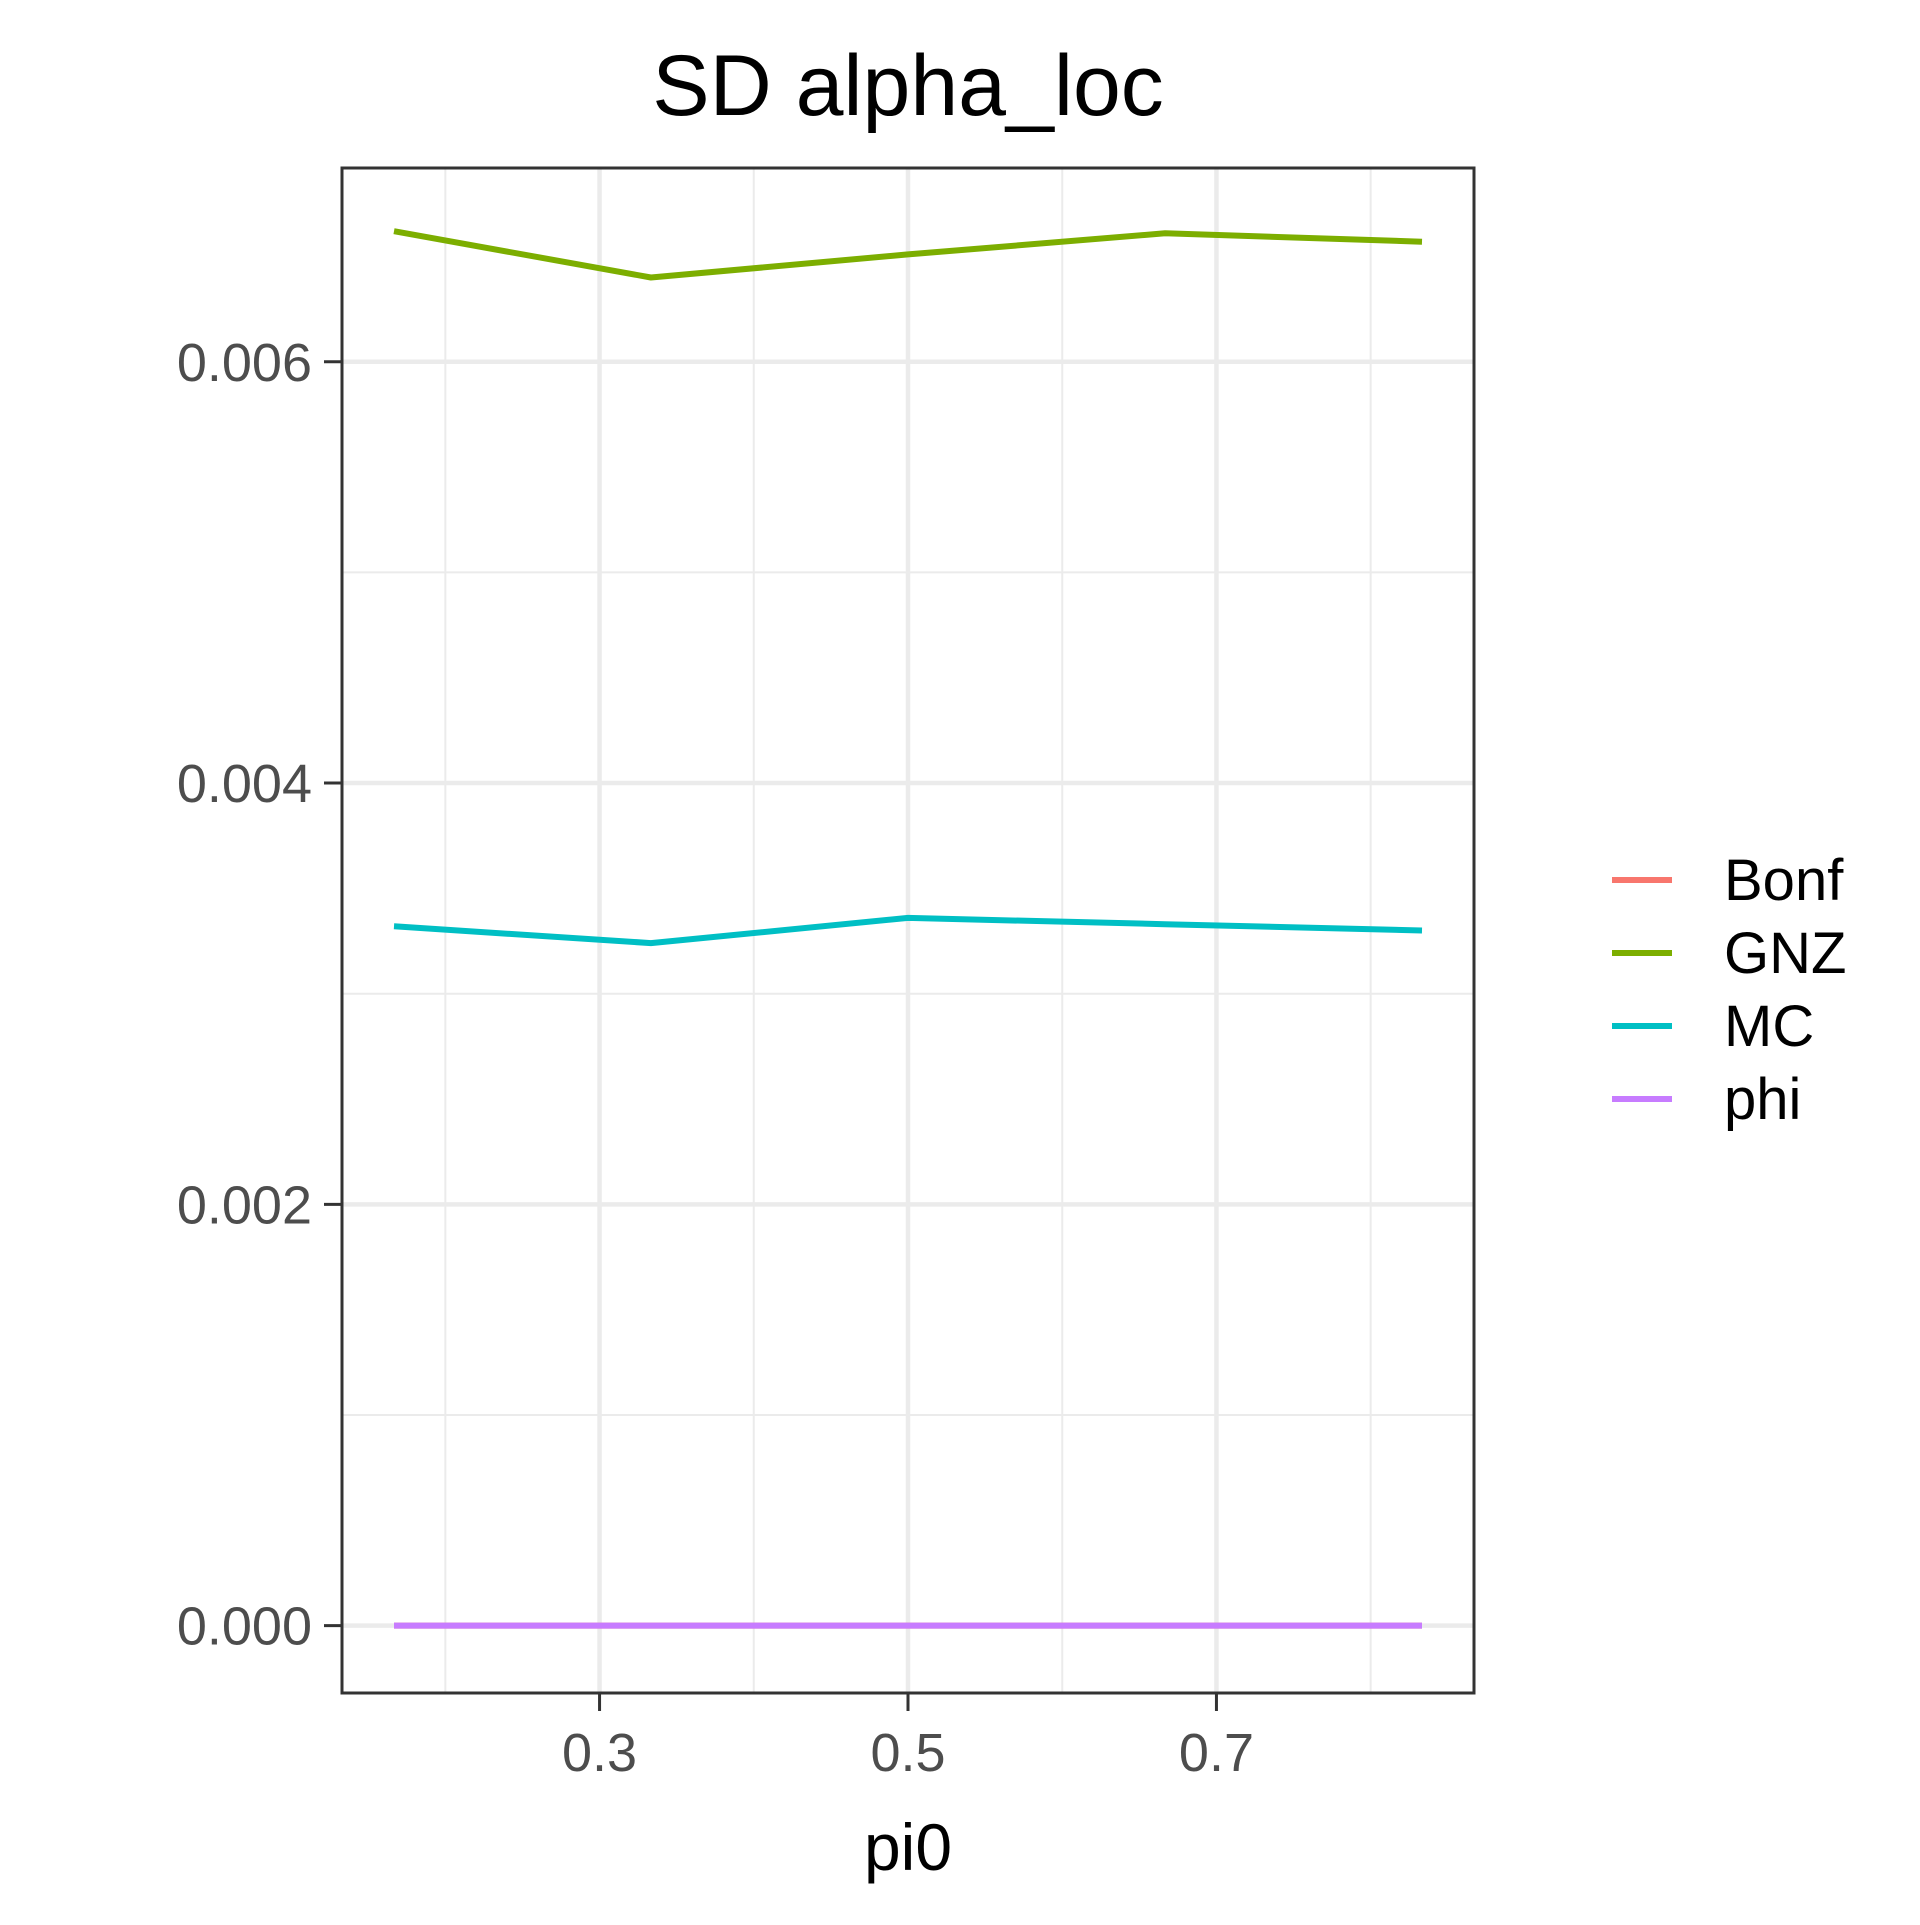  Describe the element at coordinates (1784, 880) in the screenshot. I see `legend-label-bonf: Bonf` at that location.